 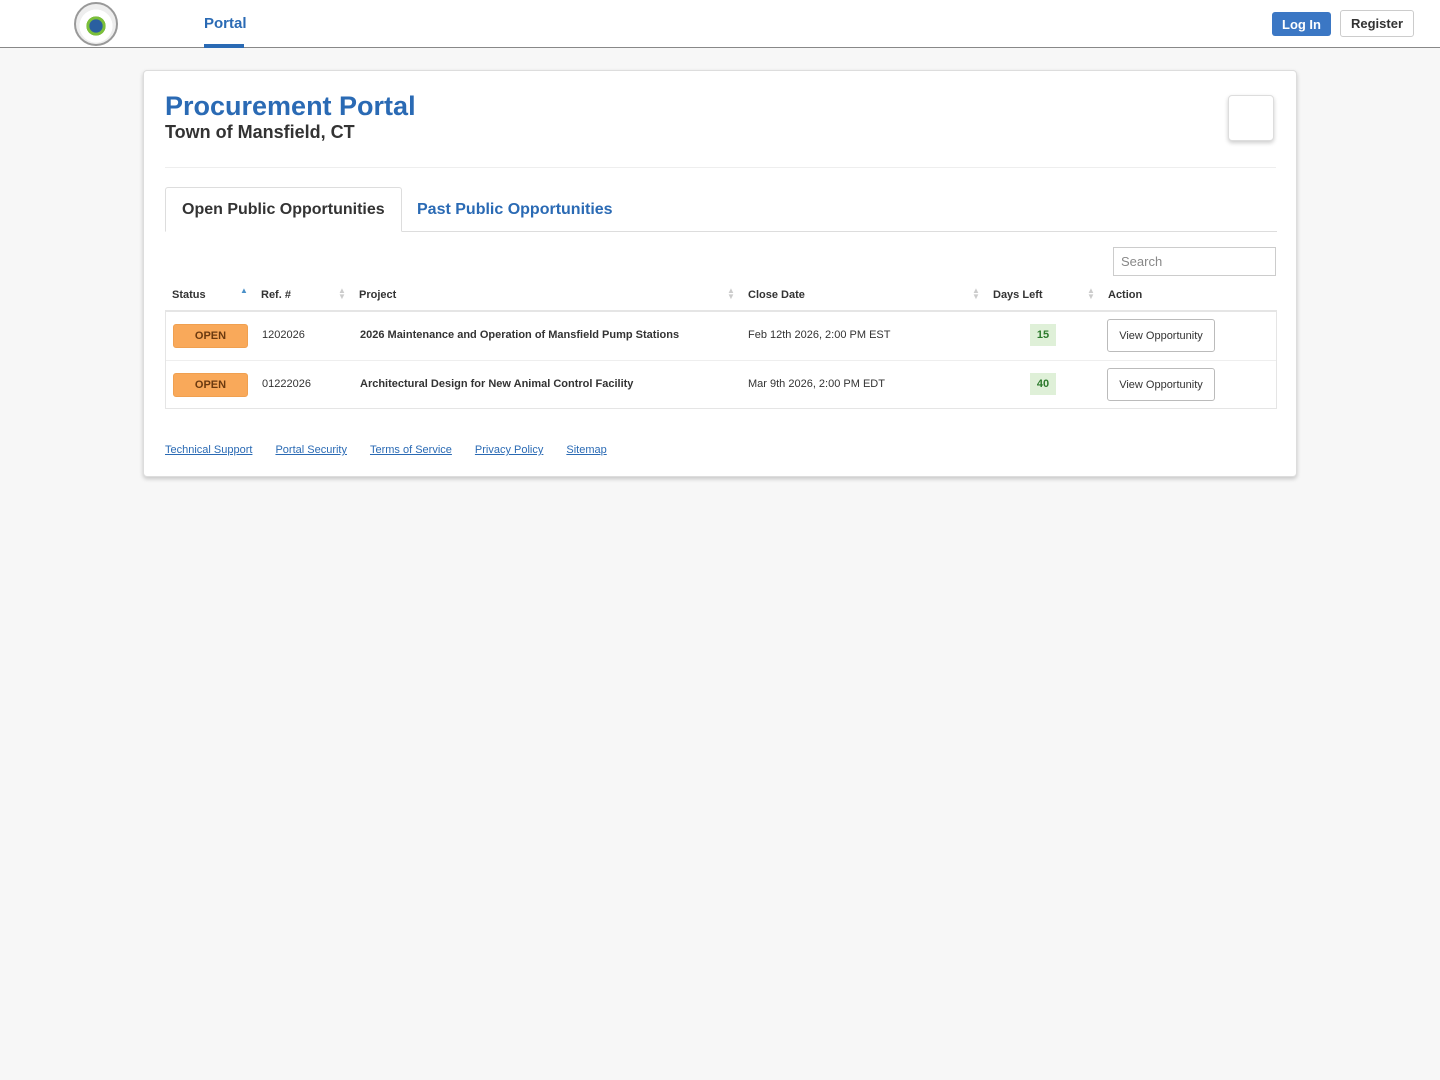 I want to click on close-date: Mar 9th 2026, 2:00 PM EDT, so click(x=816, y=384).